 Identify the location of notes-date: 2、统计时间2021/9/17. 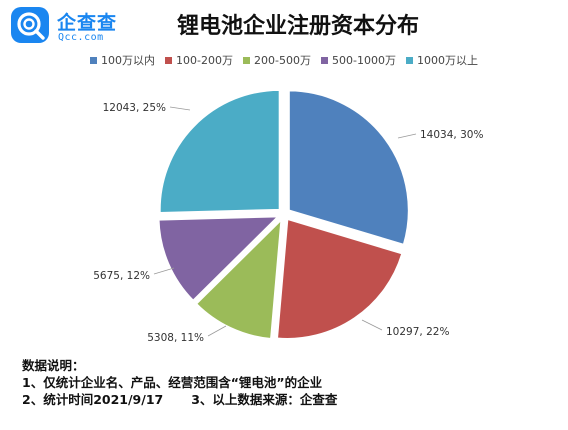
(93, 399).